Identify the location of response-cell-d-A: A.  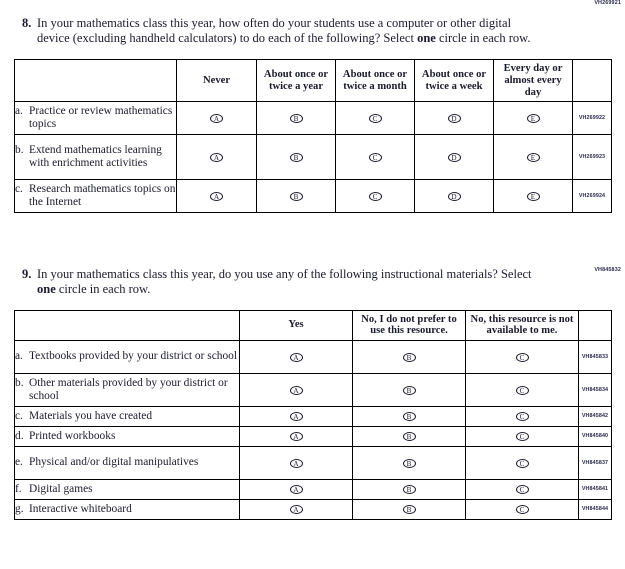
(296, 436).